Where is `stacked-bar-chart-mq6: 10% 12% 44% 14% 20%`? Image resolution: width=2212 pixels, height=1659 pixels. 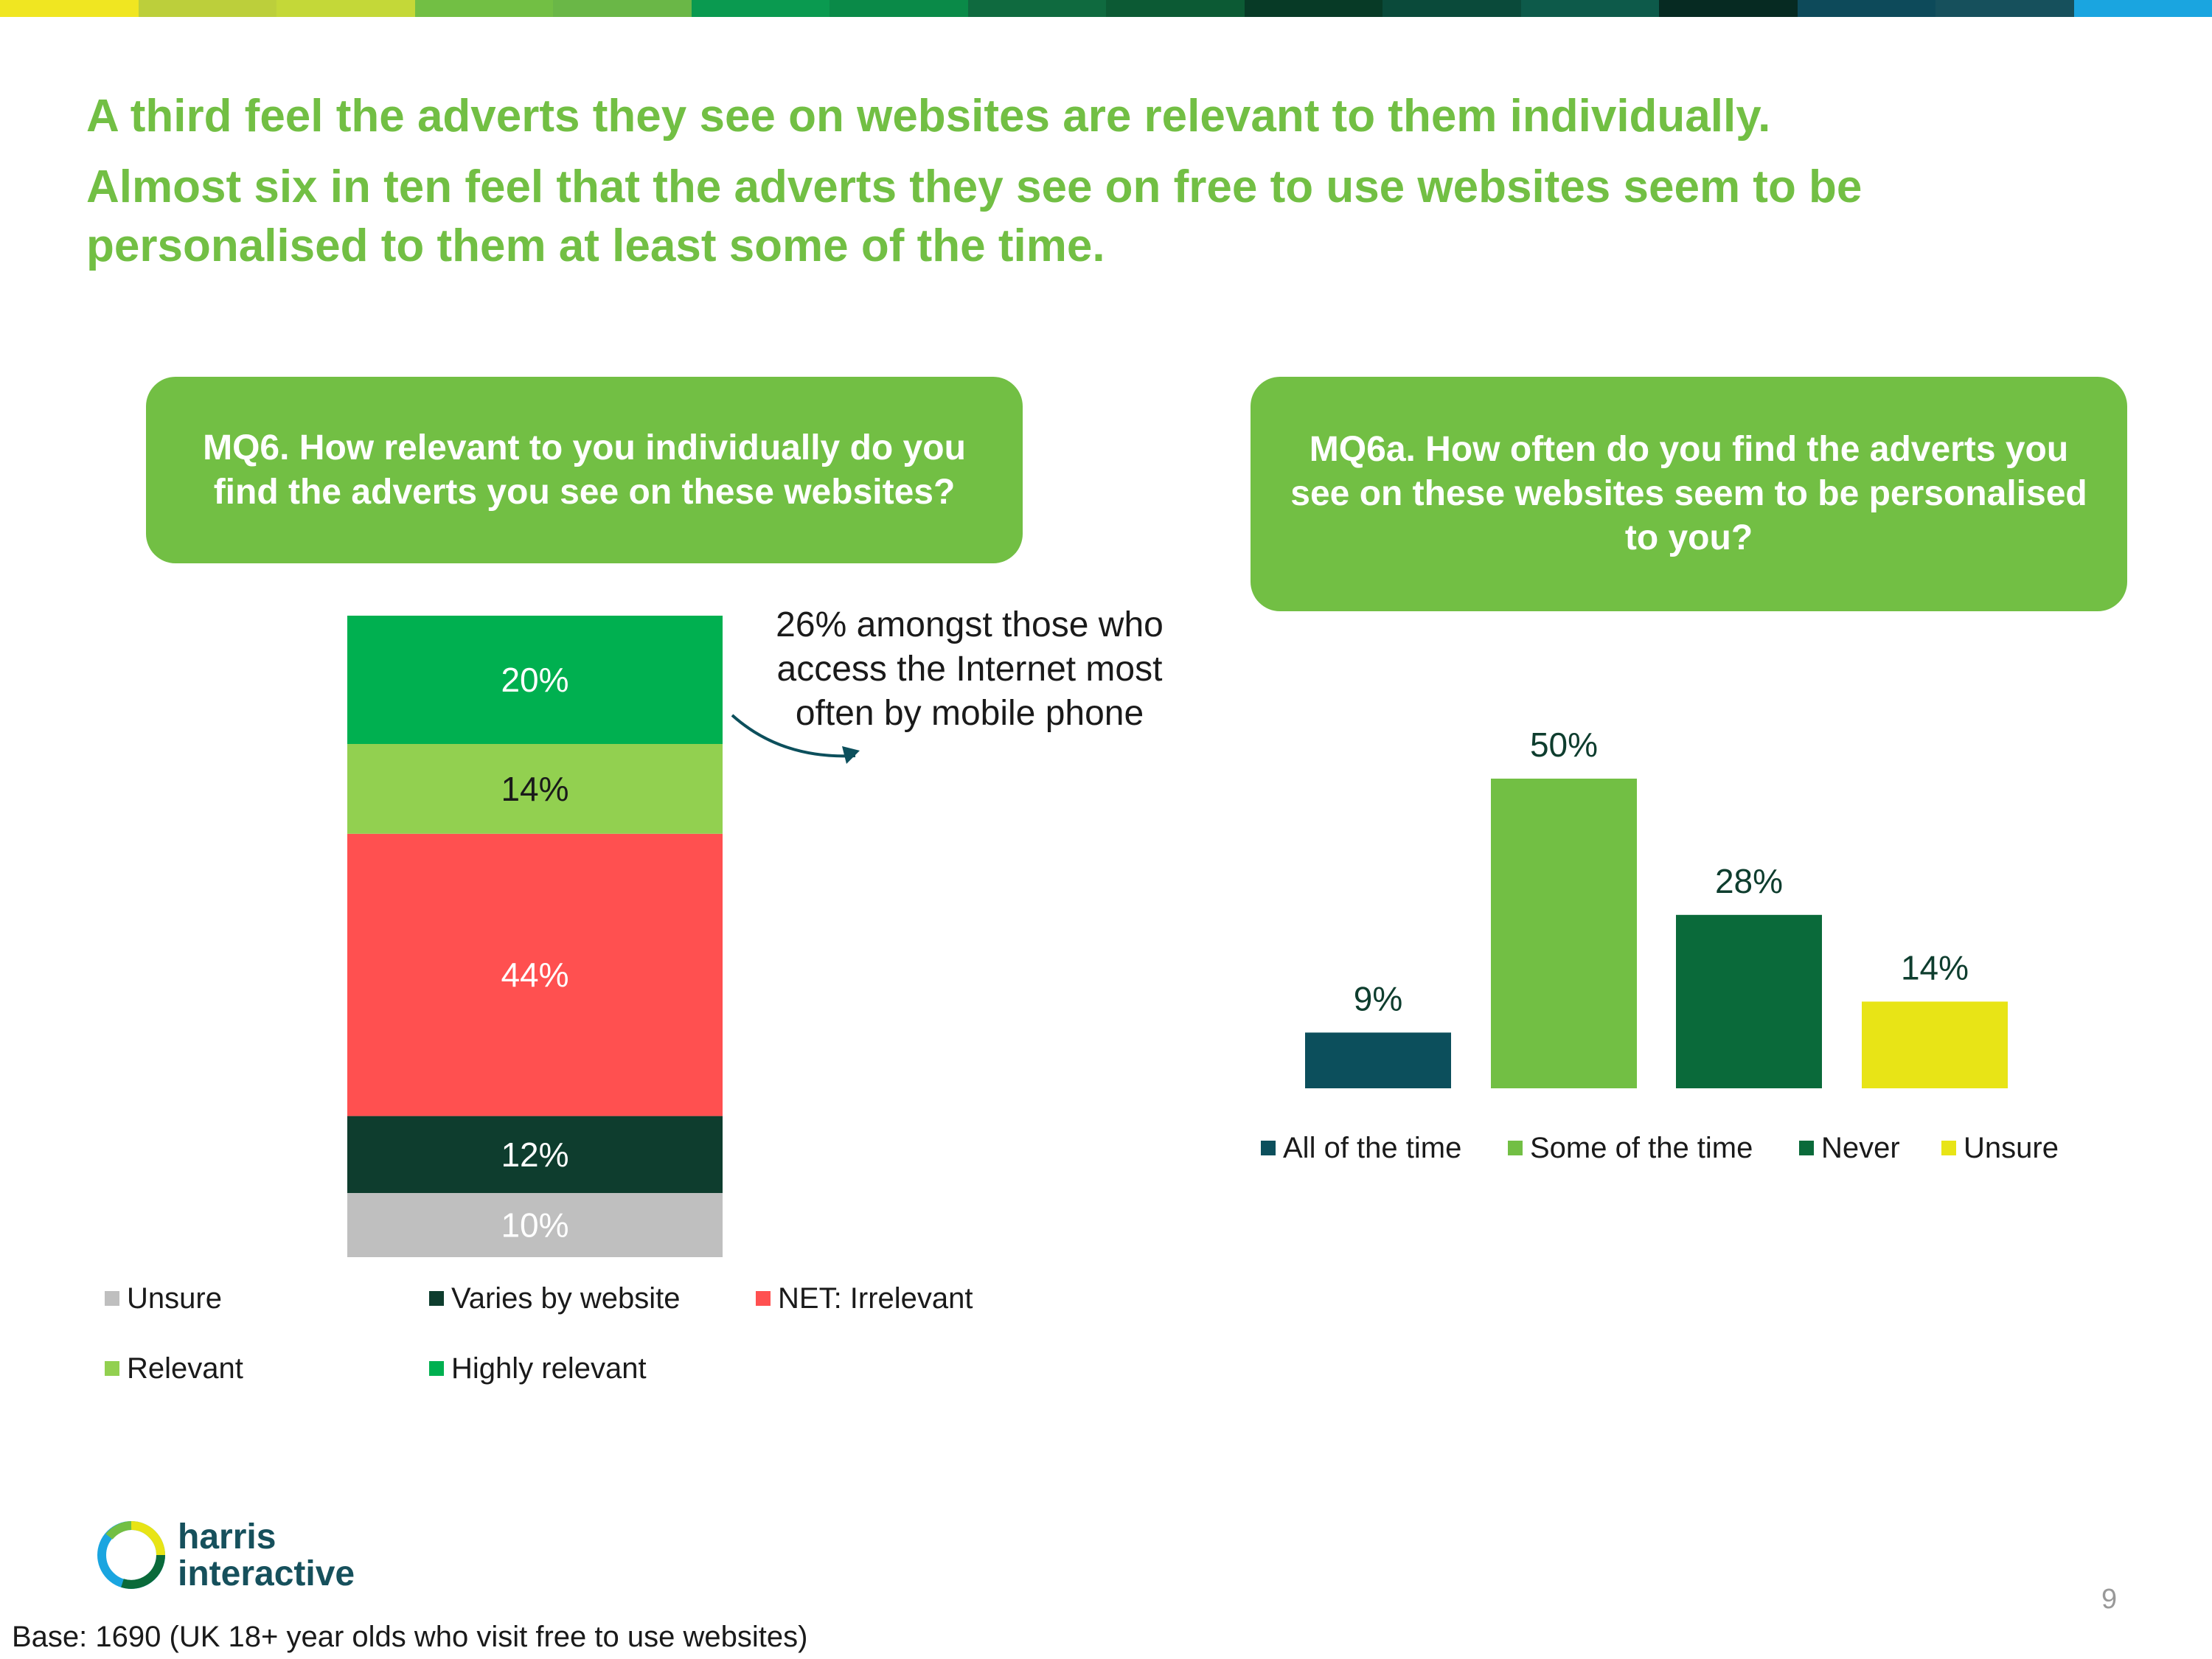
stacked-bar-chart-mq6: 10% 12% 44% 14% 20% is located at coordinates (535, 936).